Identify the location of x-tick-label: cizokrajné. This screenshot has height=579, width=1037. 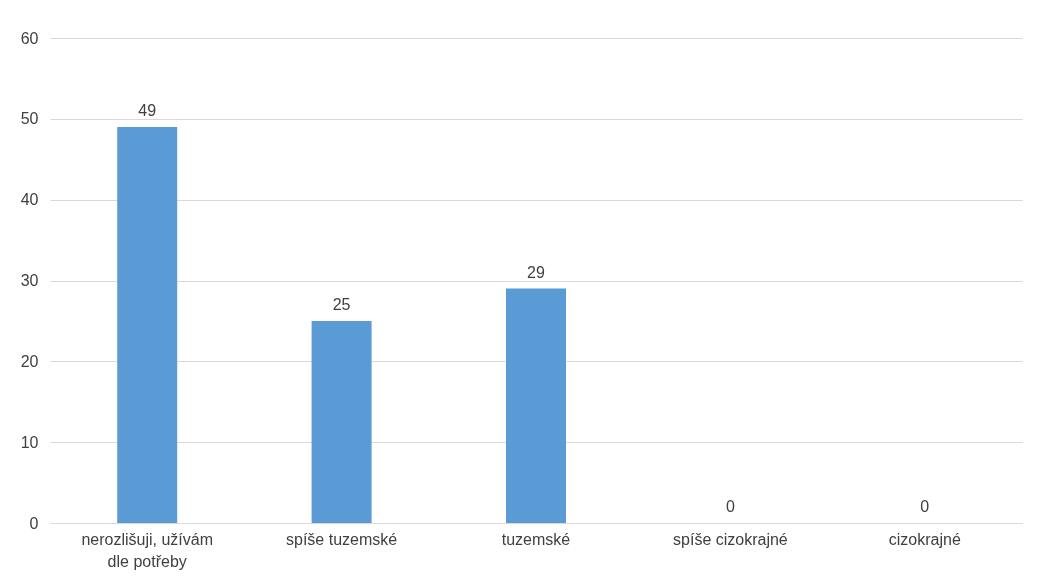
(924, 539).